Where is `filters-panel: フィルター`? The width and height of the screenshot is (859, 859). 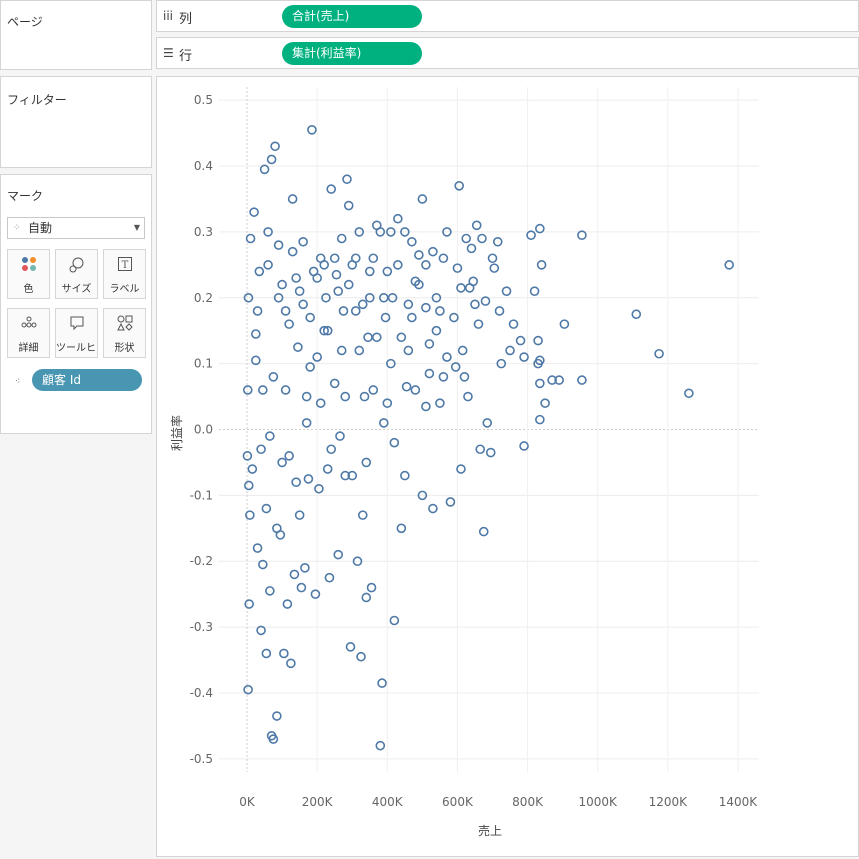
filters-panel: フィルター is located at coordinates (76, 122).